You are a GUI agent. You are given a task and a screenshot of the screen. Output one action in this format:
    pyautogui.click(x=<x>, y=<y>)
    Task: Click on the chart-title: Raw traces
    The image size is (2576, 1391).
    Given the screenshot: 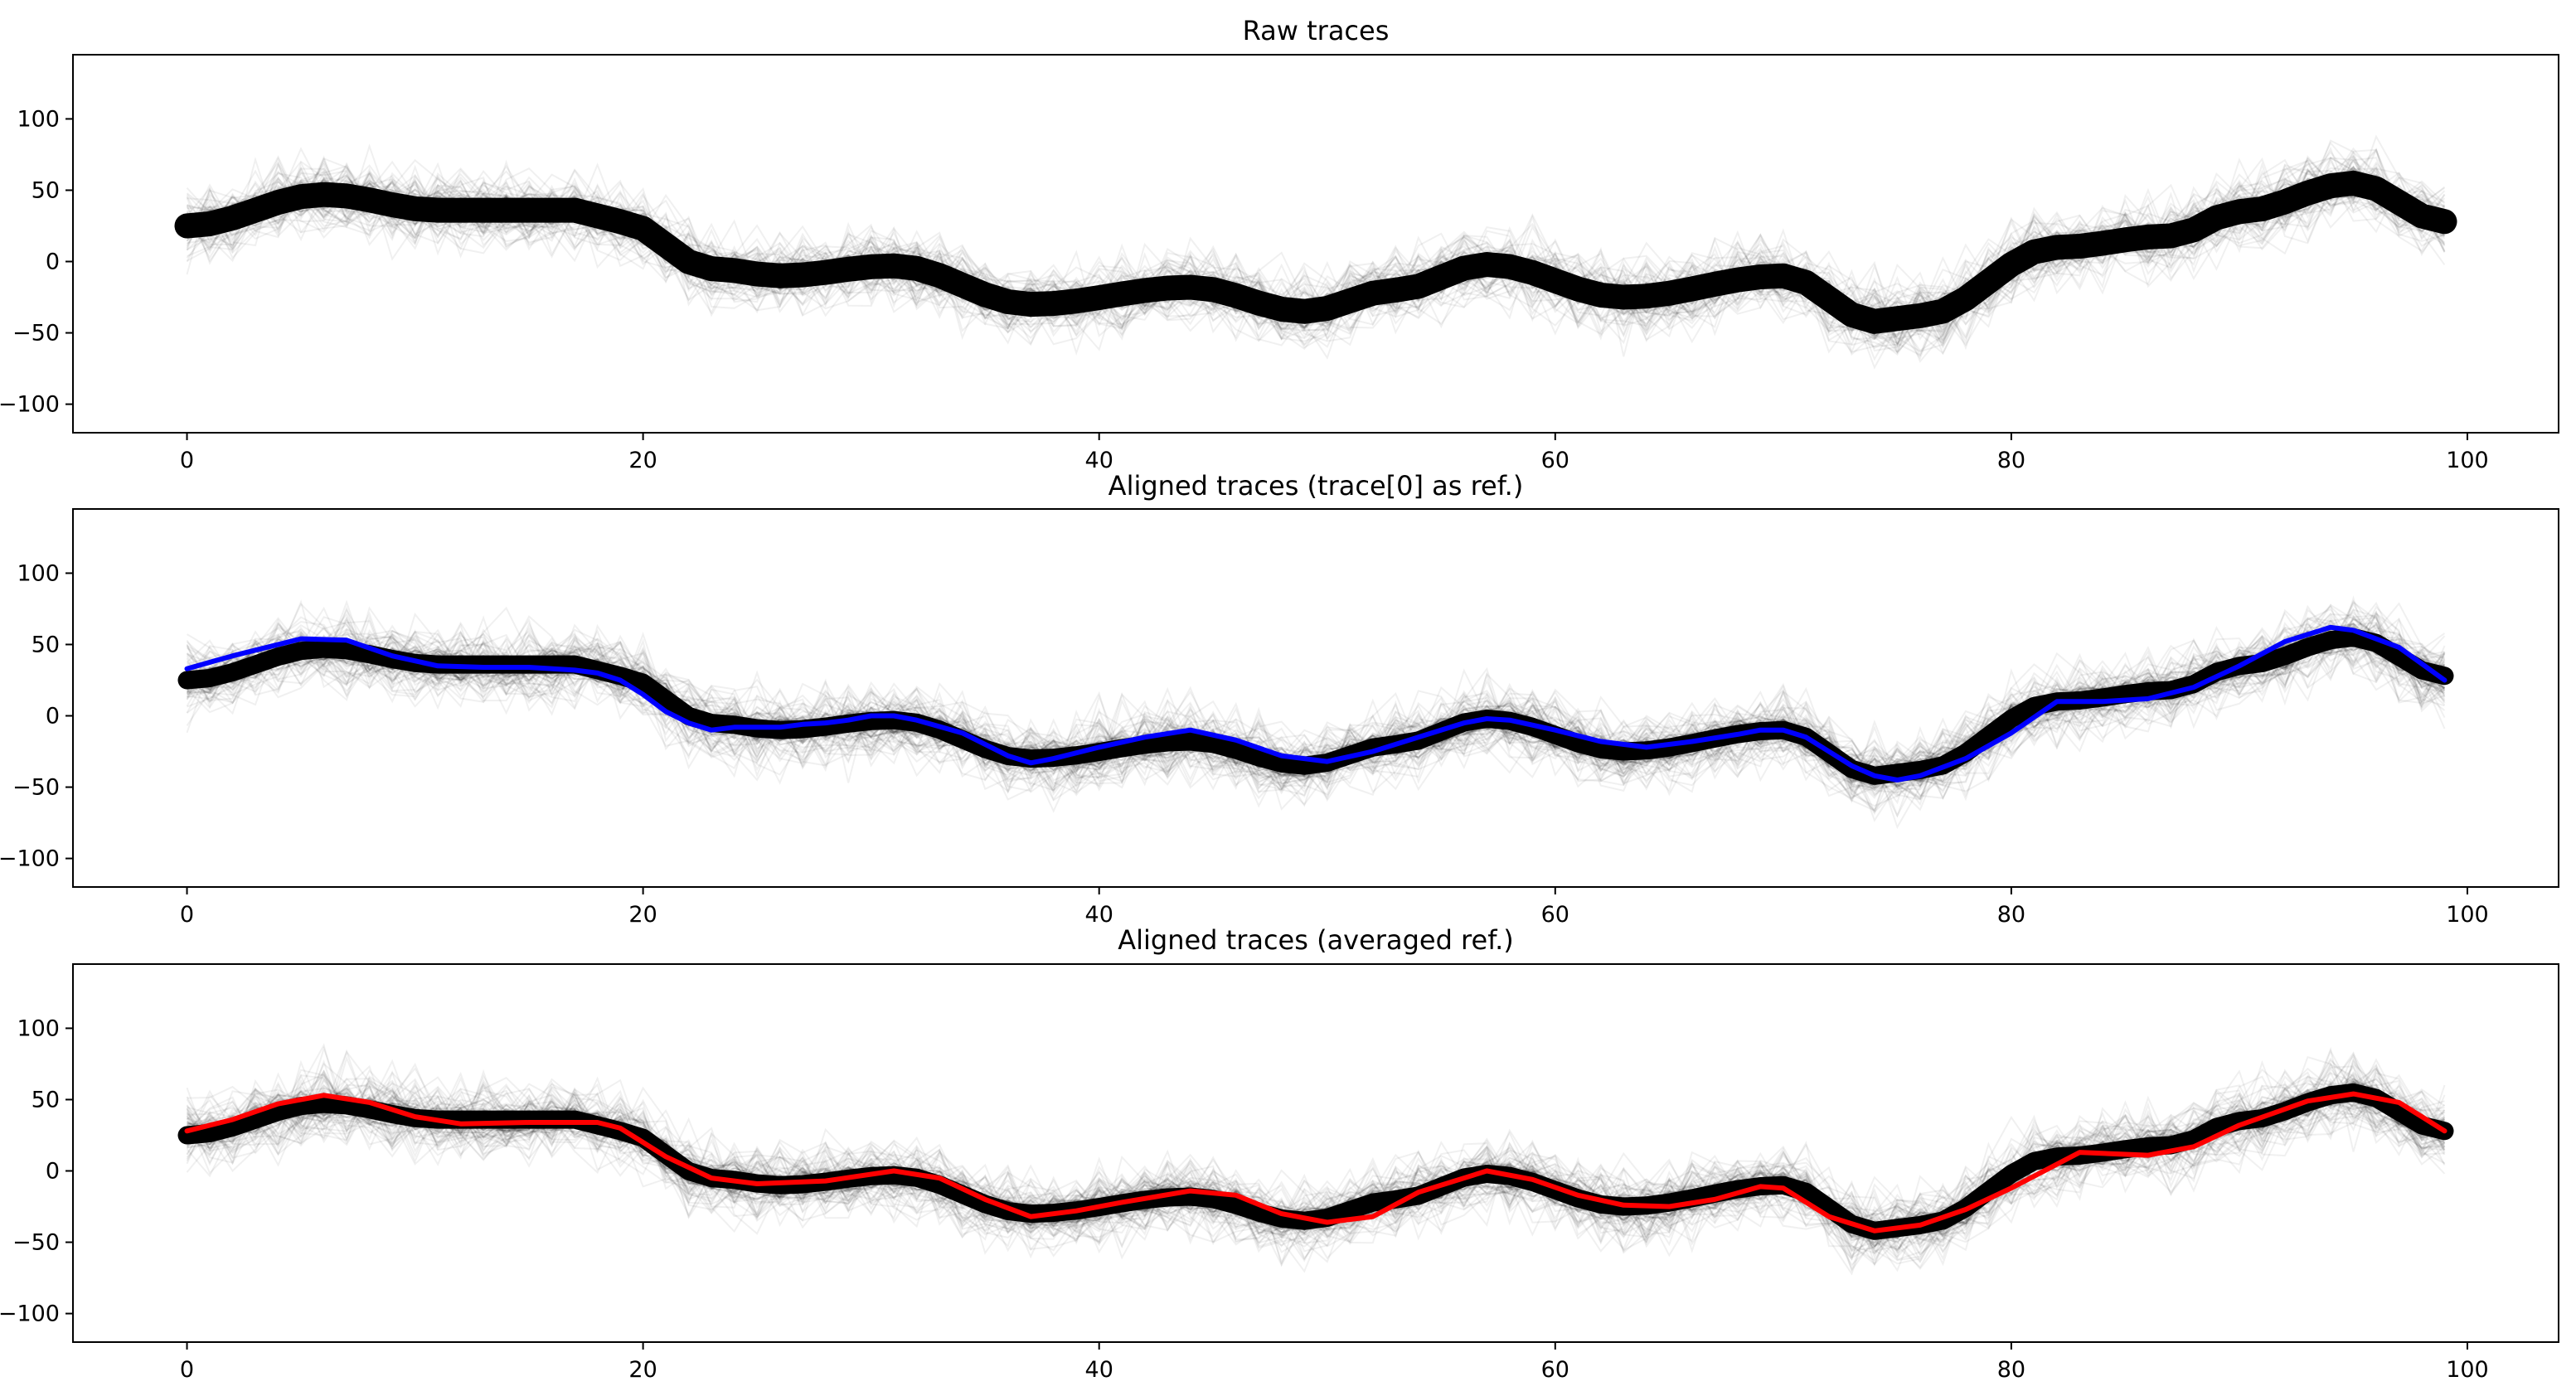 What is the action you would take?
    pyautogui.click(x=1316, y=30)
    